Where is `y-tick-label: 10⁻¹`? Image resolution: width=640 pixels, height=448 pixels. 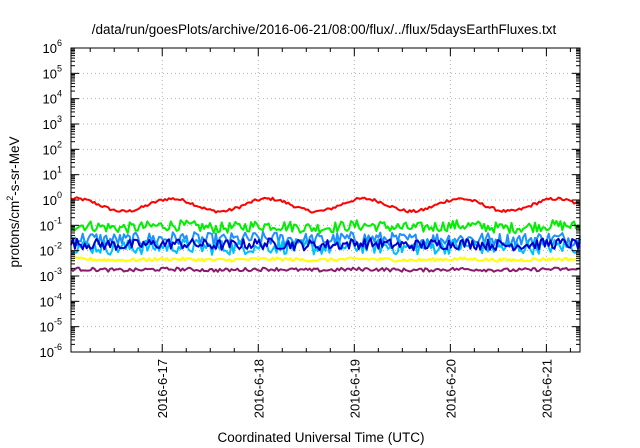 y-tick-label: 10⁻¹ is located at coordinates (51, 224).